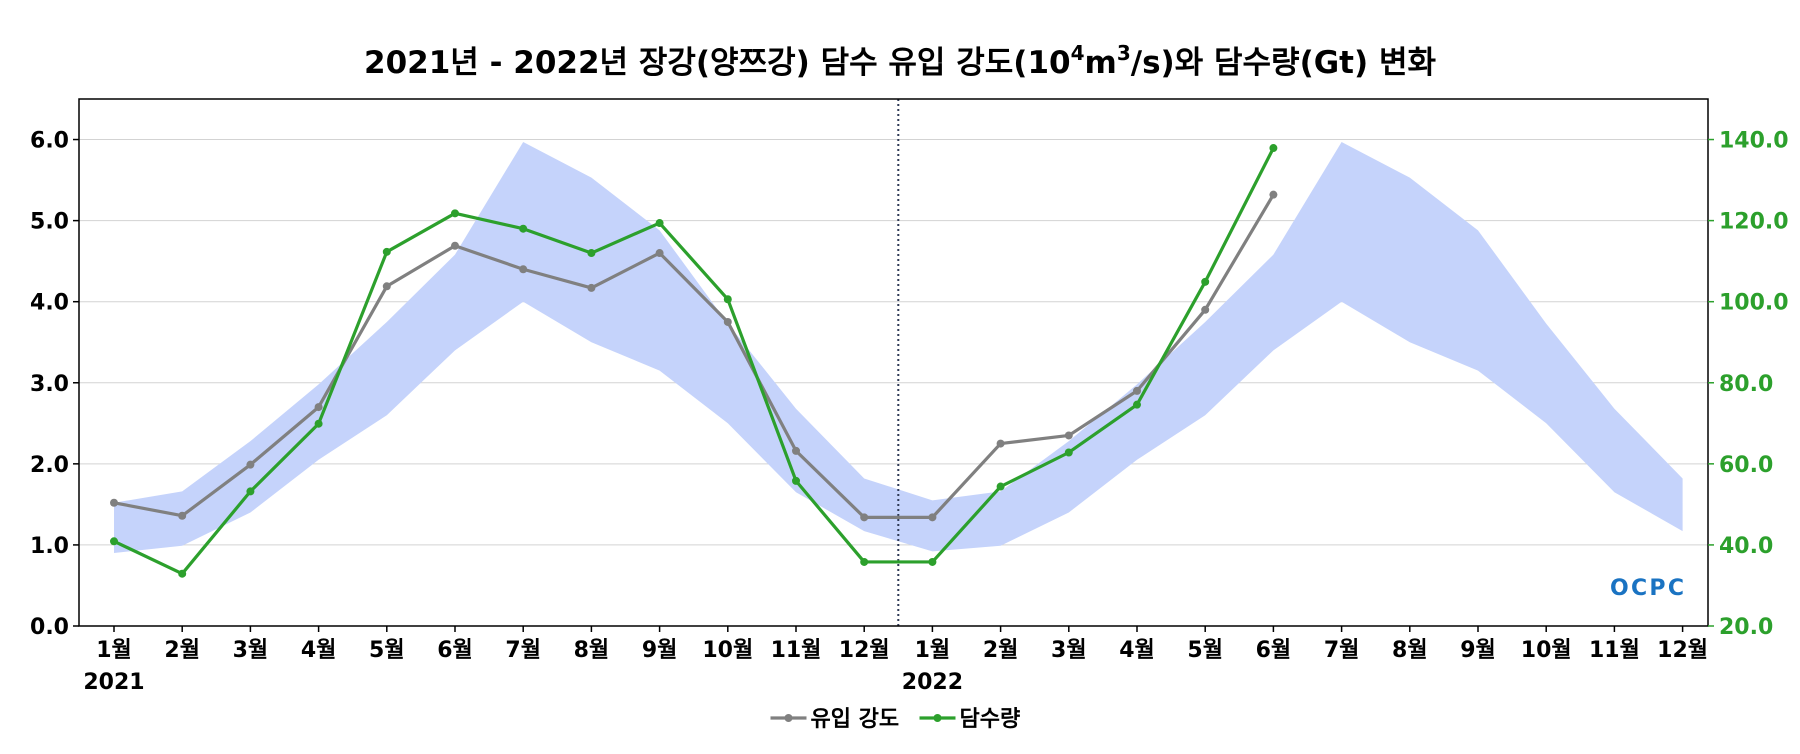  I want to click on title-part-1: 2021년 - 2022년 장강(양쯔강) 담수 유입 강도(10, so click(717, 63).